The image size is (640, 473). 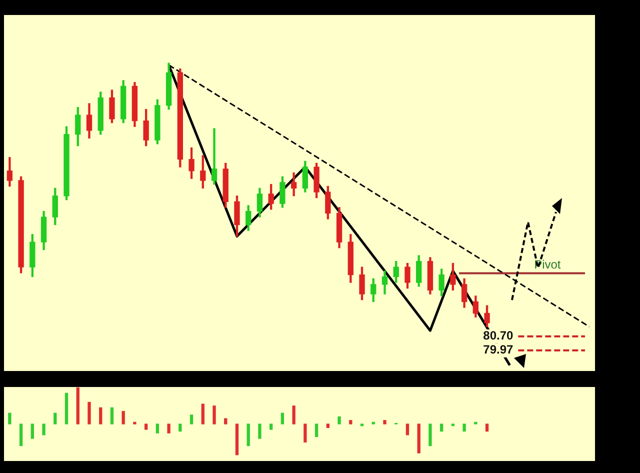 What do you see at coordinates (214, 156) in the screenshot?
I see `candlestick` at bounding box center [214, 156].